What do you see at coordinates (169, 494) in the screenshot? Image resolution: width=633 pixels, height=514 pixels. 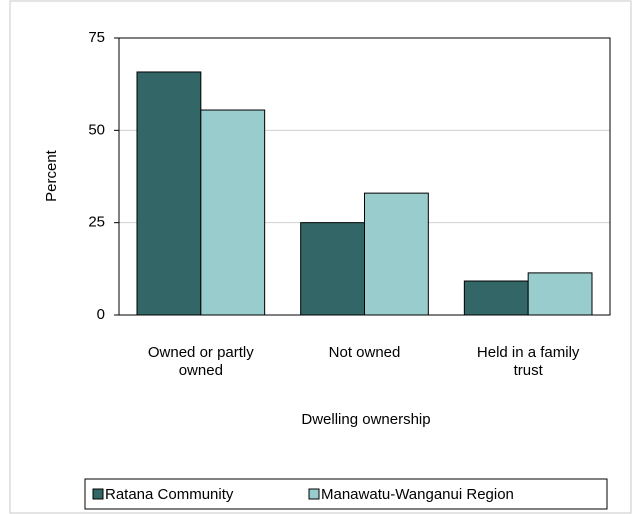 I see `legend-label: Ratana Community` at bounding box center [169, 494].